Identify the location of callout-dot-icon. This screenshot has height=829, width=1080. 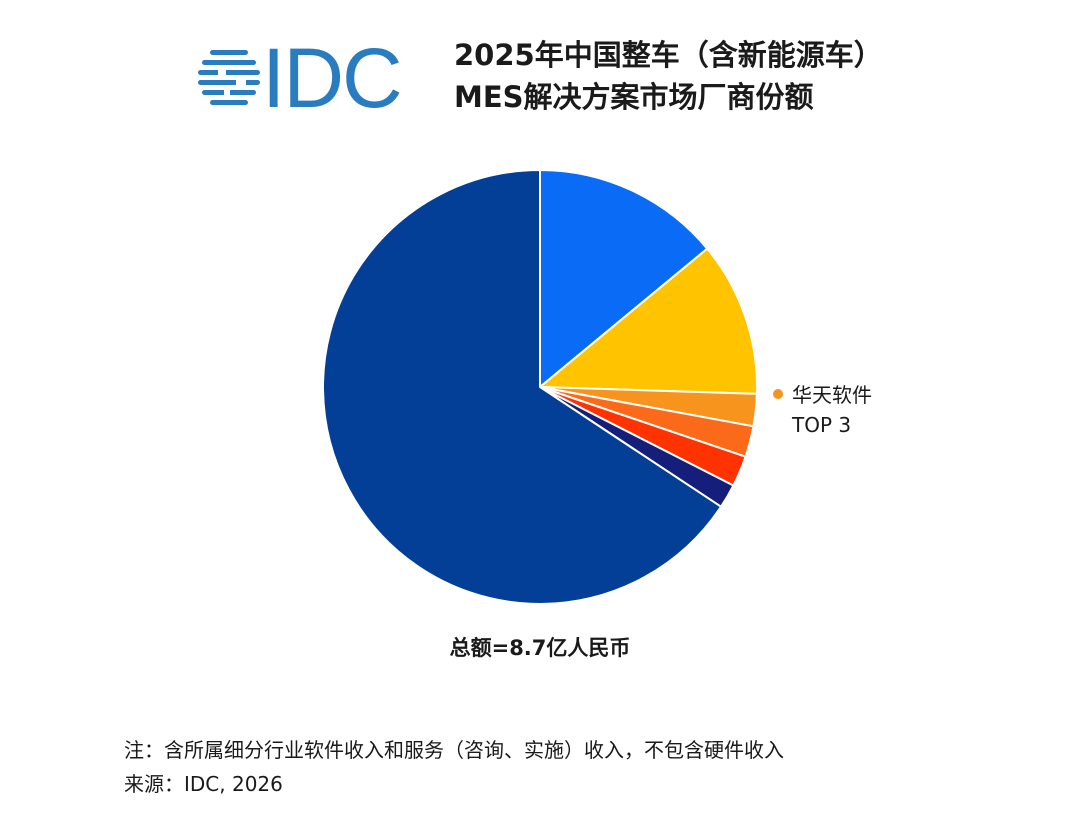
(778, 394).